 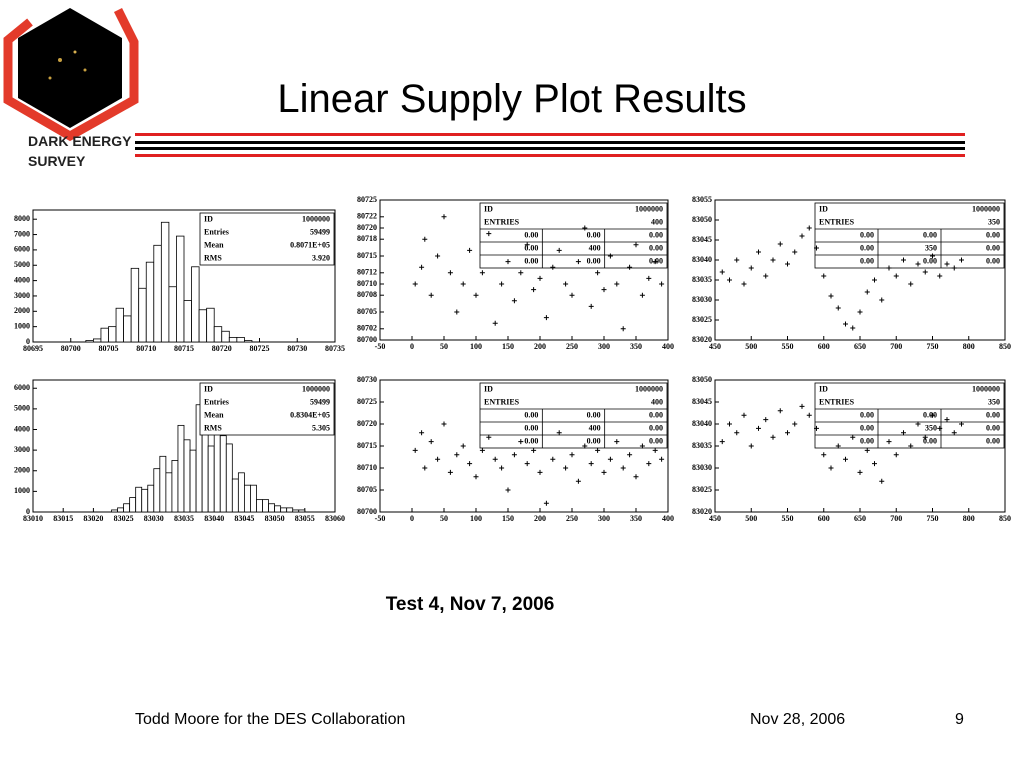 What do you see at coordinates (57, 161) in the screenshot?
I see `logo-text: SURVEY` at bounding box center [57, 161].